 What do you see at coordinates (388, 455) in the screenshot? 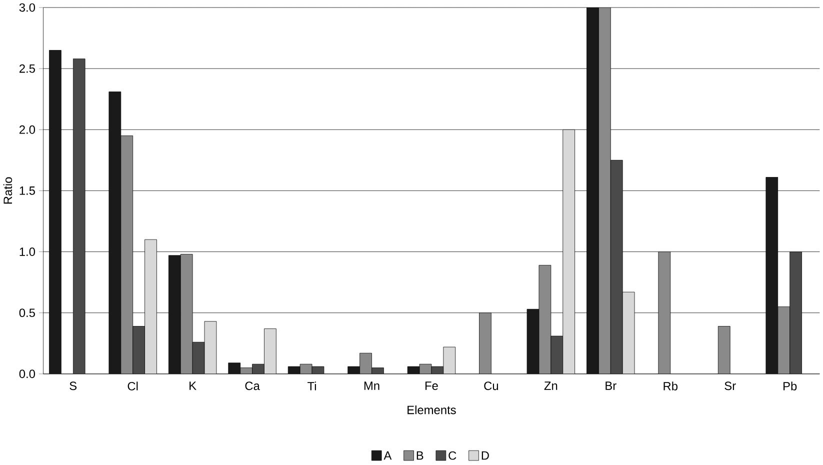
I see `legend-label: A` at bounding box center [388, 455].